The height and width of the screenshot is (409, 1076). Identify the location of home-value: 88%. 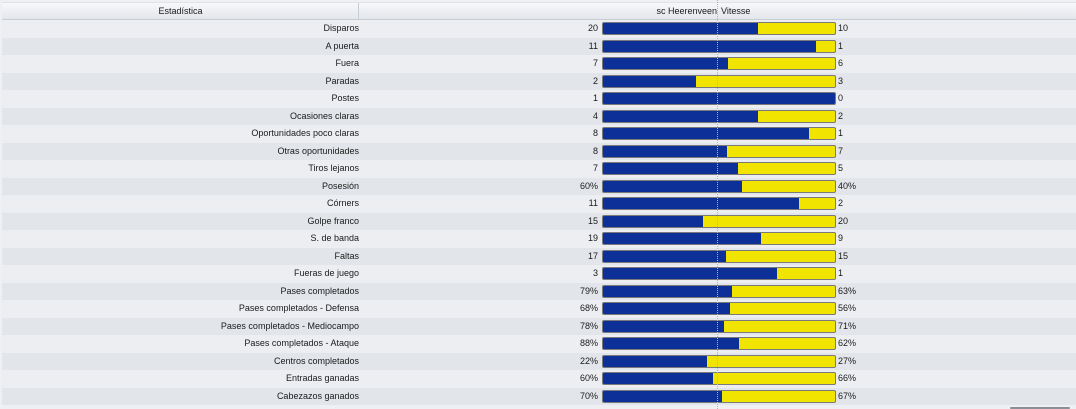
(588, 343).